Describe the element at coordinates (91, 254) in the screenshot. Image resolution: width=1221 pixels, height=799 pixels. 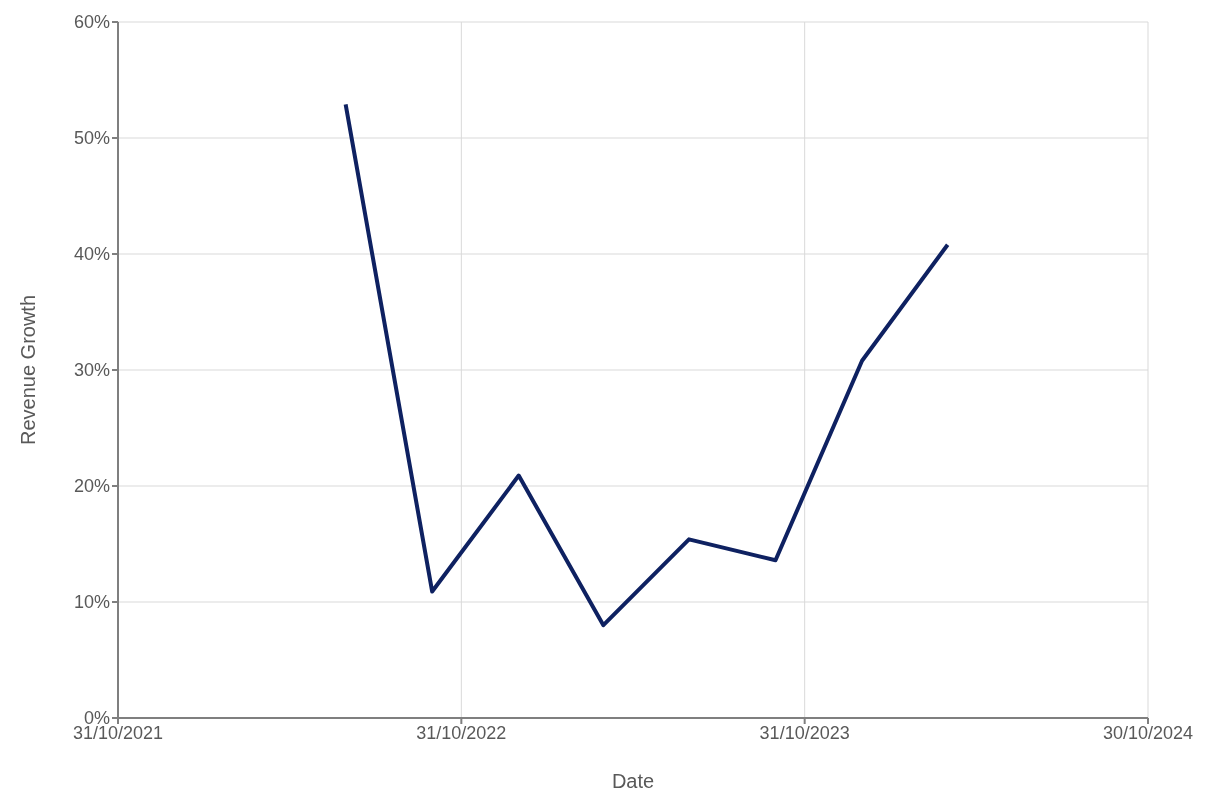
I see `y-tick-label: 40%` at that location.